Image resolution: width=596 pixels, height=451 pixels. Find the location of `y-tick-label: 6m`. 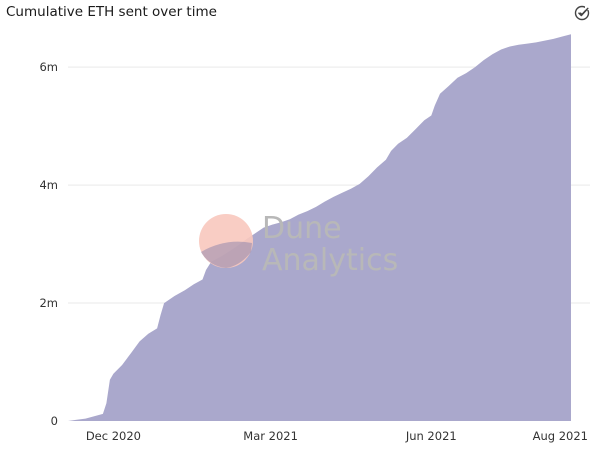

y-tick-label: 6m is located at coordinates (48, 67).